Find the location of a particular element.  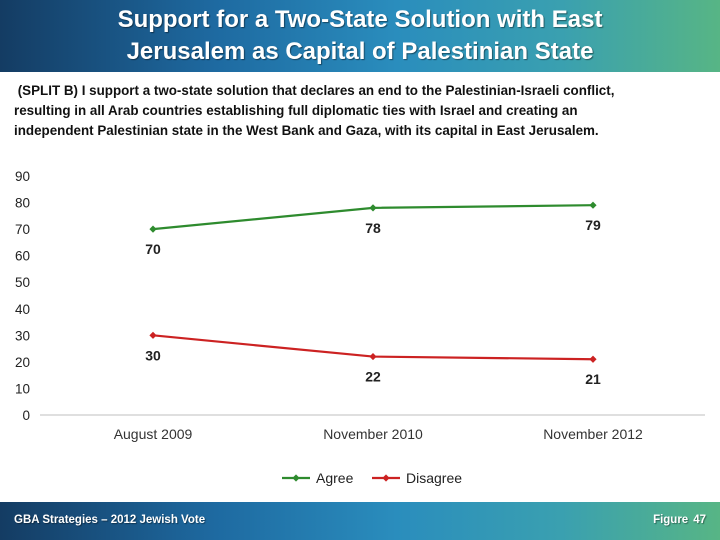

y-tick-label: 20 is located at coordinates (22, 362).